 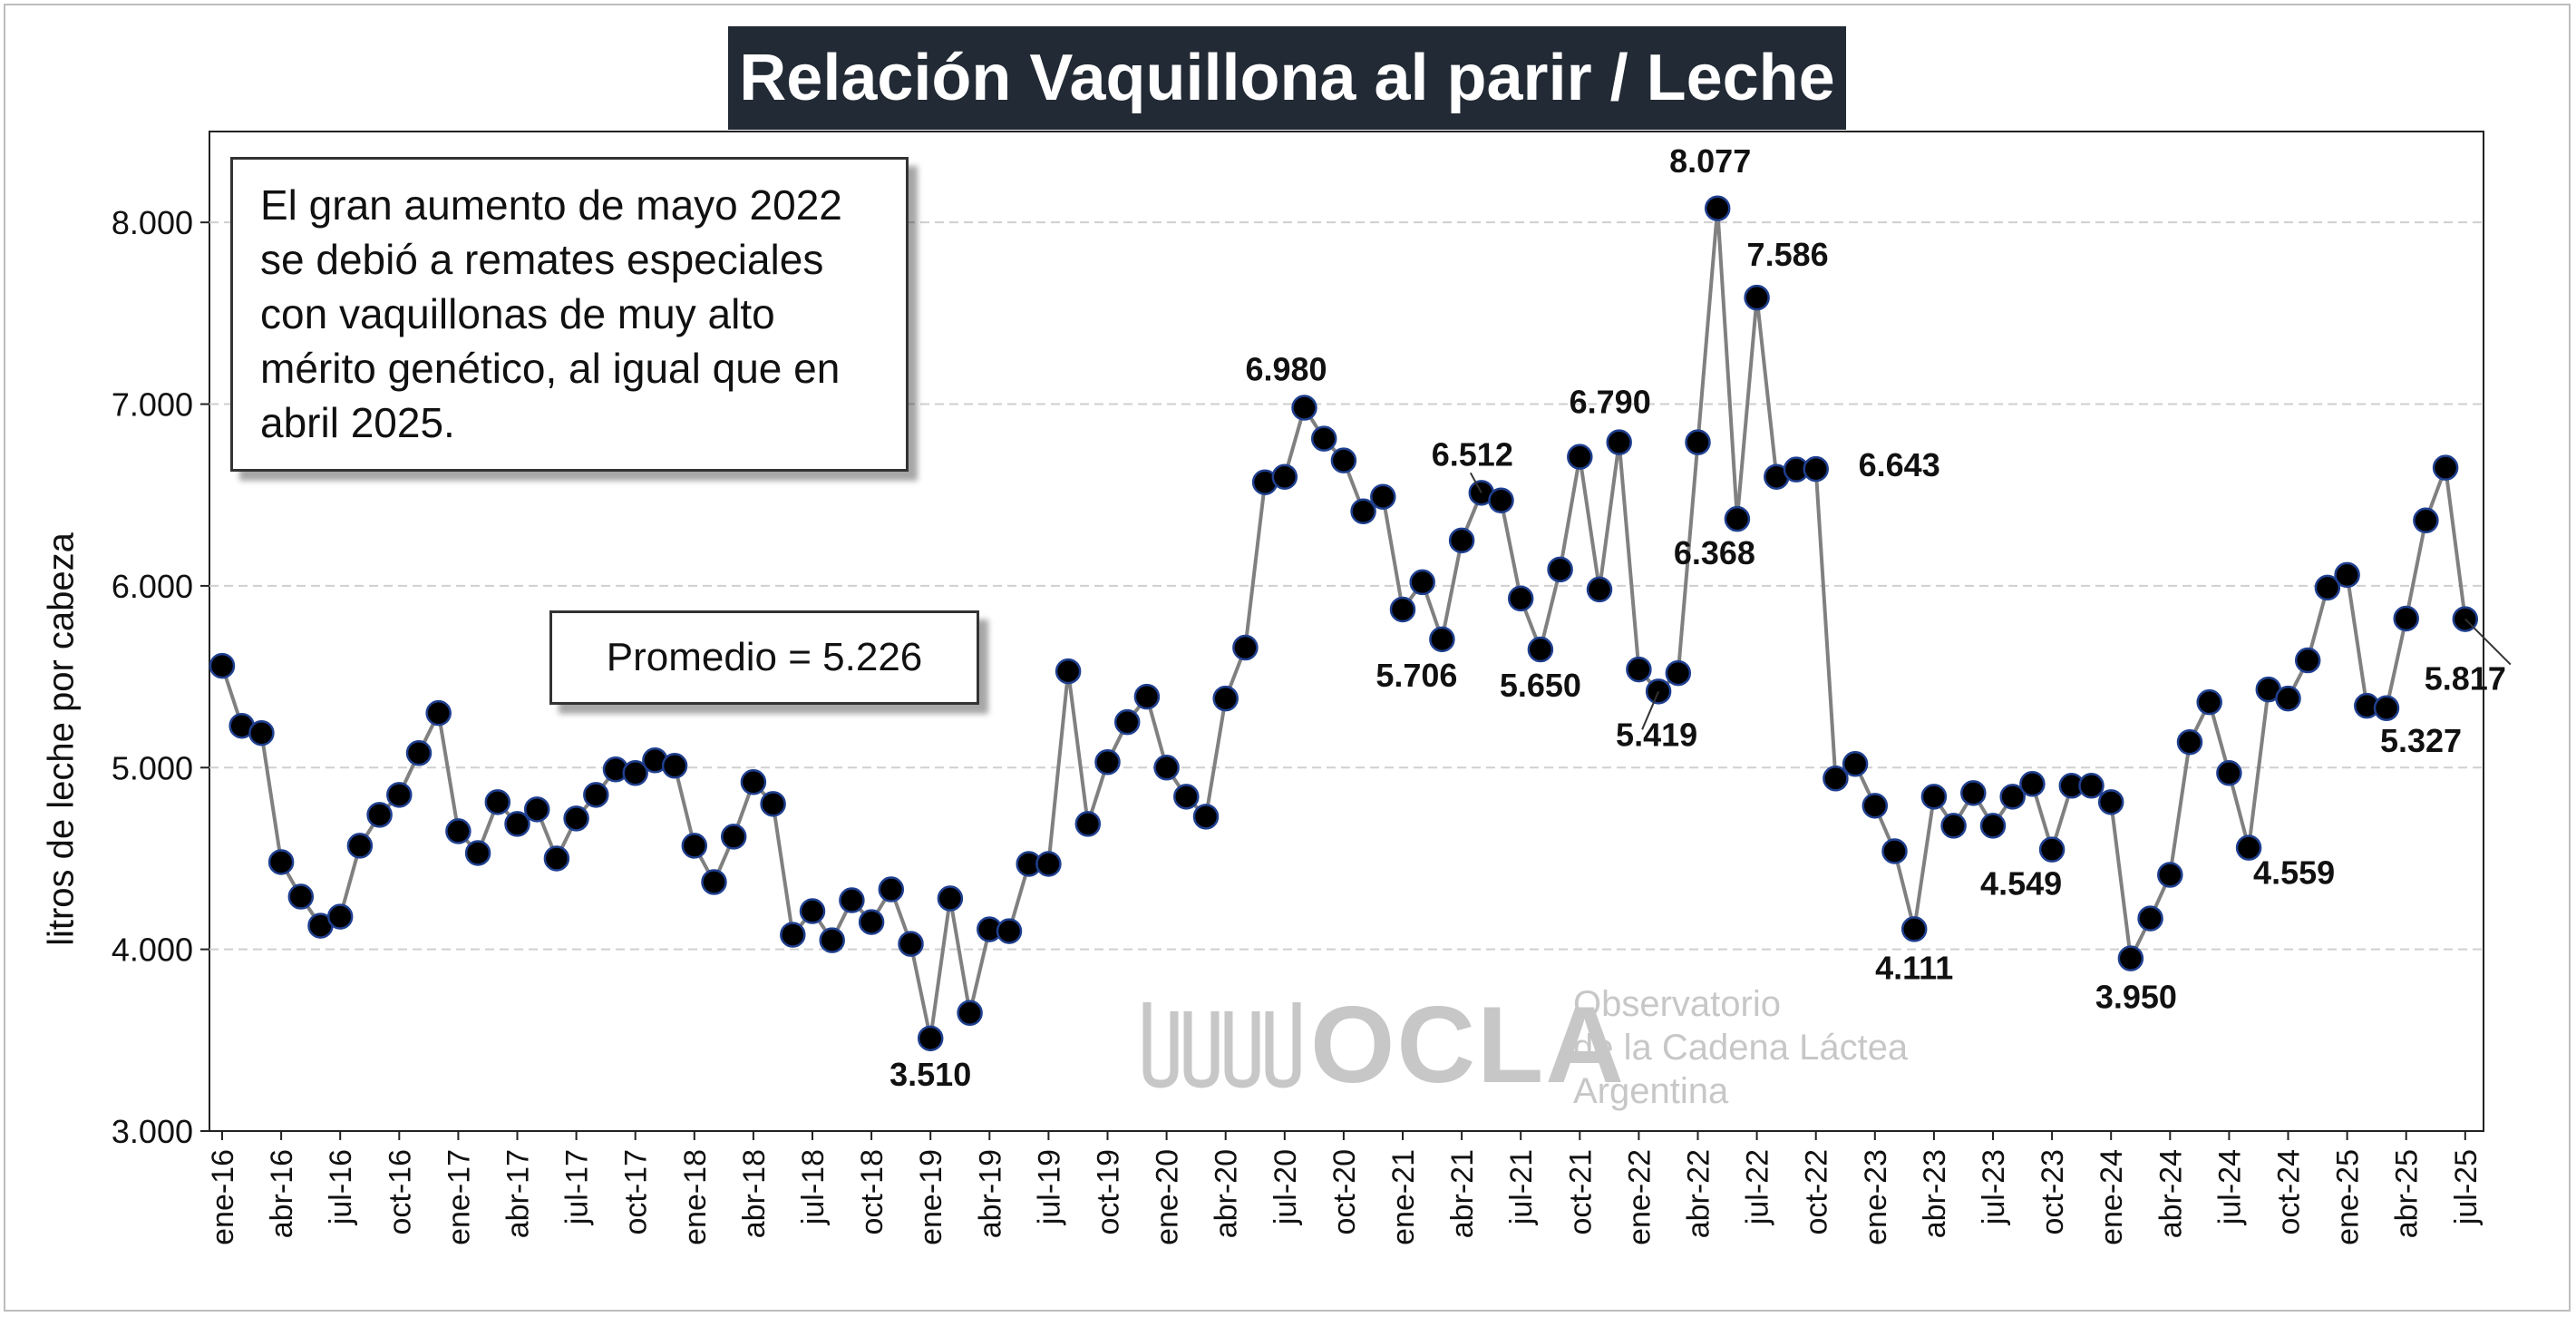 I want to click on x-tick-label: abr-16, so click(x=282, y=1193).